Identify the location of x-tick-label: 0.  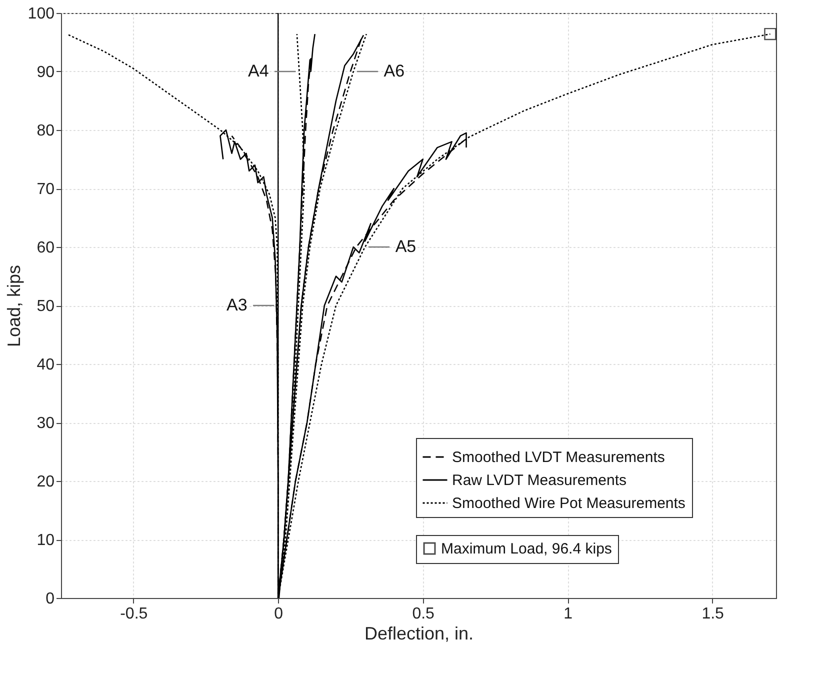
(279, 614).